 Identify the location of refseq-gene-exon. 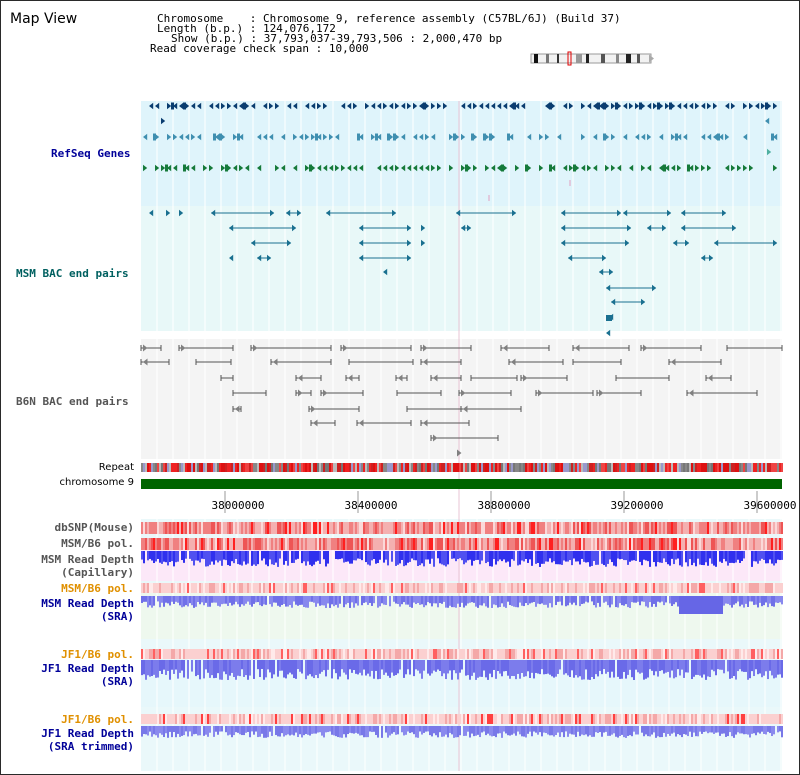
(604, 106).